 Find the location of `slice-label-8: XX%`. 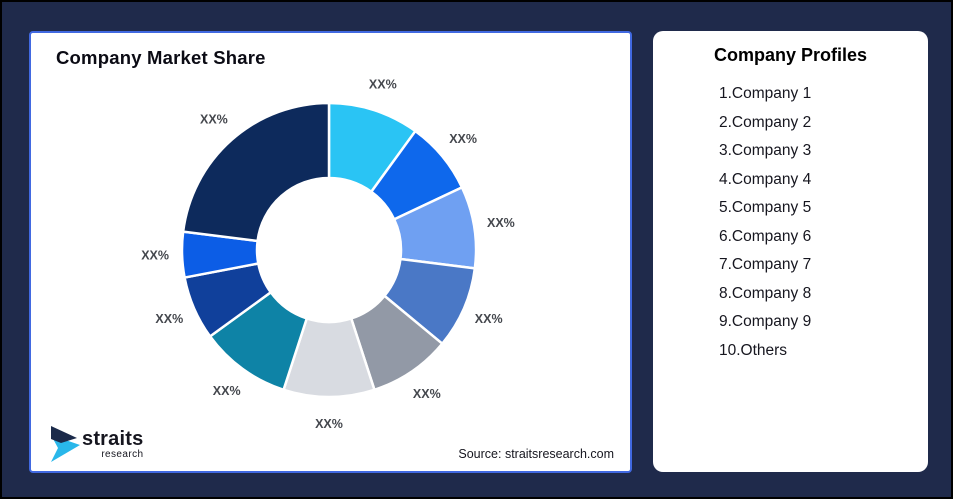

slice-label-8: XX% is located at coordinates (169, 319).